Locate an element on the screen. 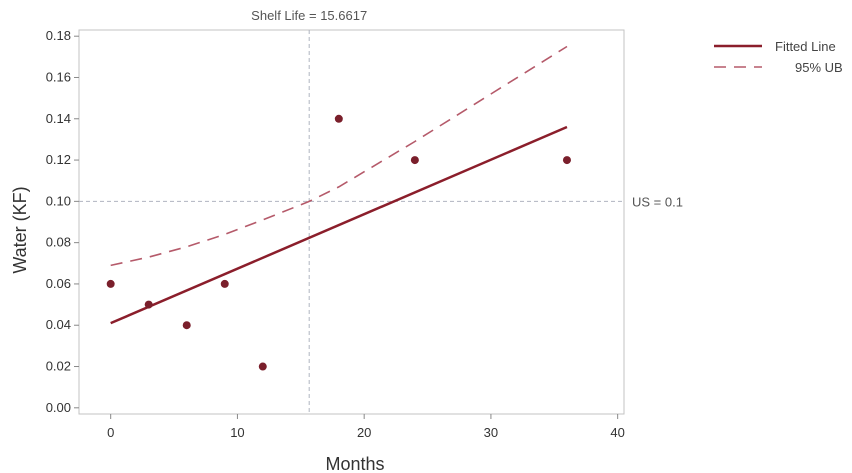  y-tick-label: 0.10 is located at coordinates (58, 200).